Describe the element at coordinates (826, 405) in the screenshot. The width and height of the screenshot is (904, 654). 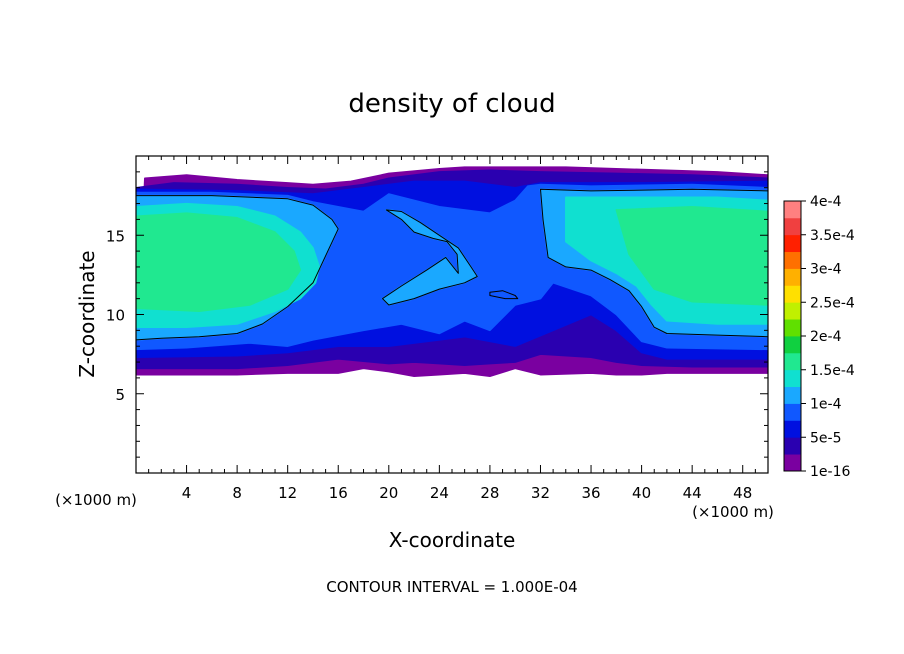
I see `colorbar-label: 1e-4` at that location.